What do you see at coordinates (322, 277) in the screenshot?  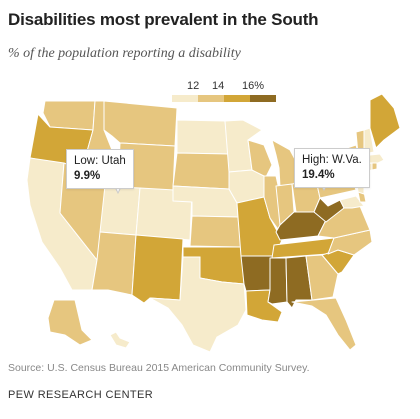 I see `state-ga` at bounding box center [322, 277].